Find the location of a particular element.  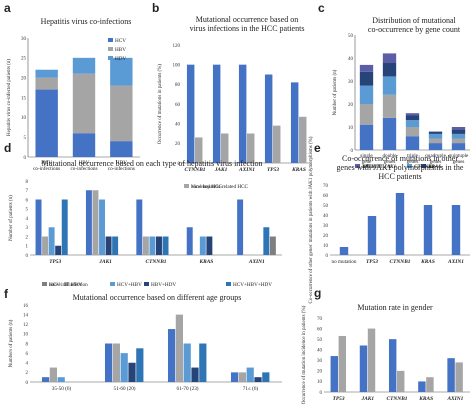

x-tick-label: no mutation is located at coordinates (344, 262).